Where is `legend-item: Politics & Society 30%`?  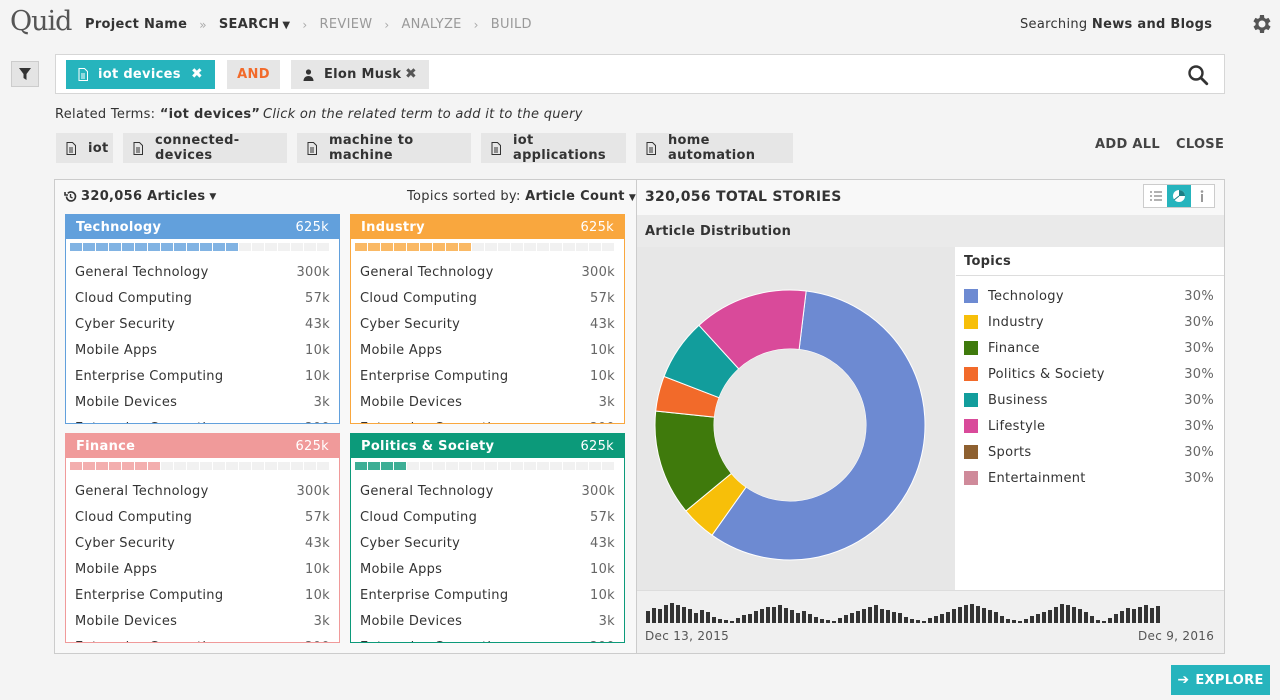
legend-item: Politics & Society 30% is located at coordinates (1089, 374).